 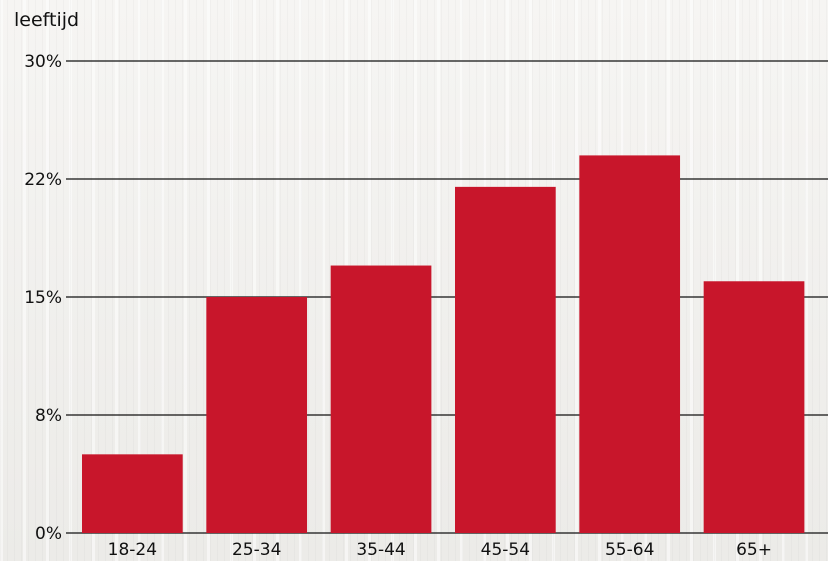 What do you see at coordinates (505, 550) in the screenshot?
I see `x-tick-label: 45-54` at bounding box center [505, 550].